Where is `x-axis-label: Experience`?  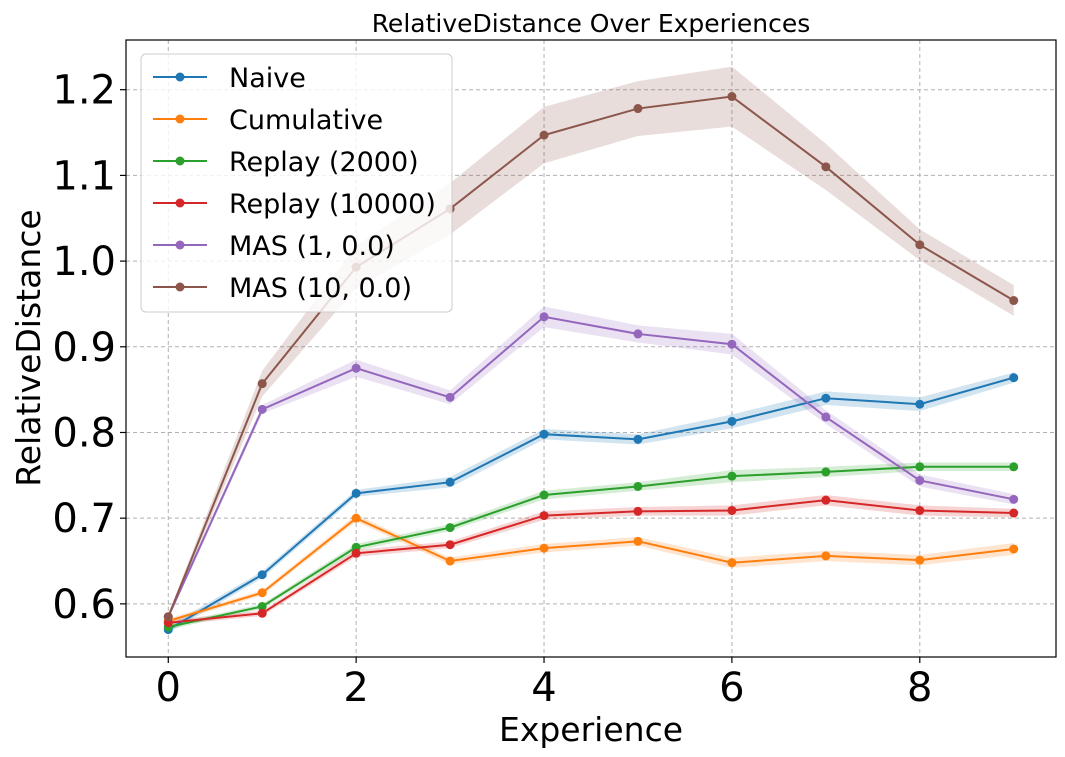
x-axis-label: Experience is located at coordinates (591, 729).